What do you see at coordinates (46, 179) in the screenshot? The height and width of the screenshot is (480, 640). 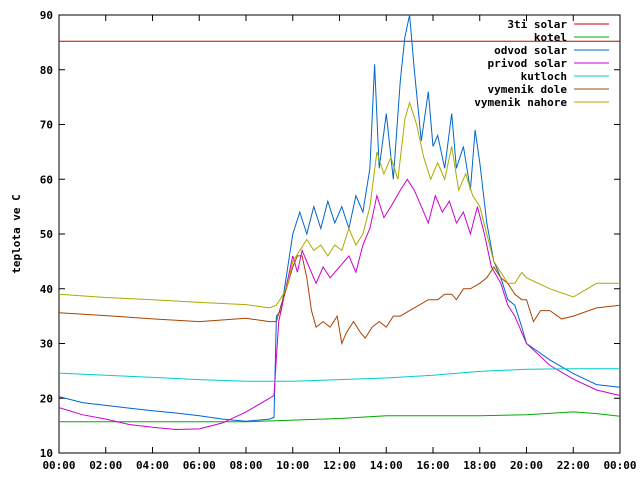 I see `y-tick-label: 60` at bounding box center [46, 179].